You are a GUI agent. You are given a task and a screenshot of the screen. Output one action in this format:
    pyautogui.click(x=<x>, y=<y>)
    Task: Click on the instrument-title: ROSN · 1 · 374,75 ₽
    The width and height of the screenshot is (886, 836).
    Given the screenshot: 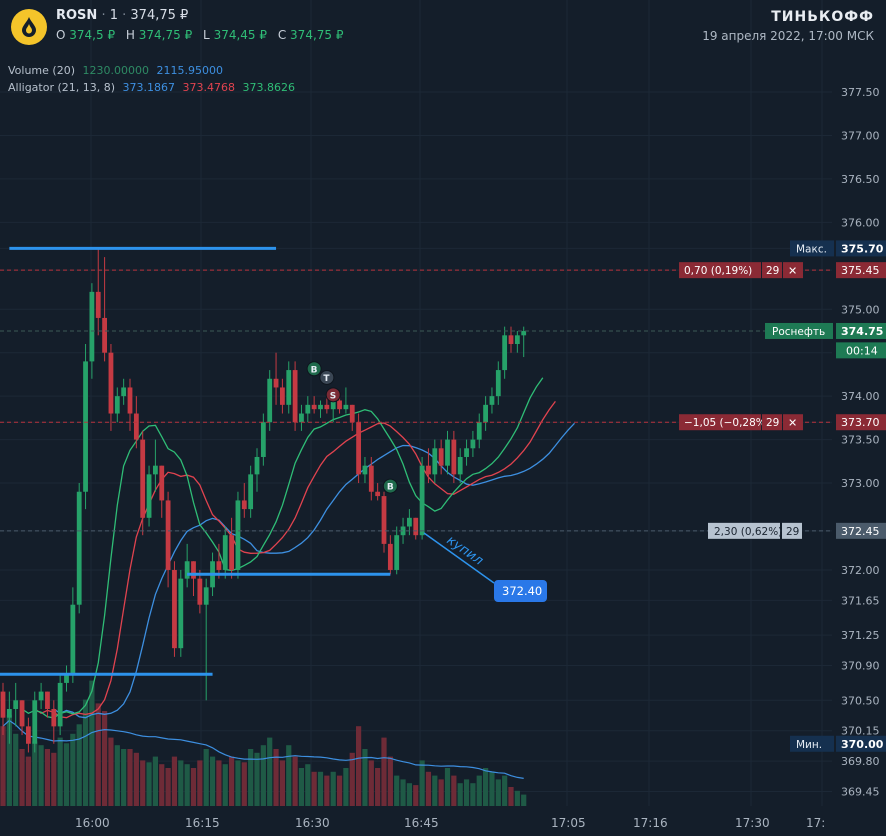 What is the action you would take?
    pyautogui.click(x=122, y=15)
    